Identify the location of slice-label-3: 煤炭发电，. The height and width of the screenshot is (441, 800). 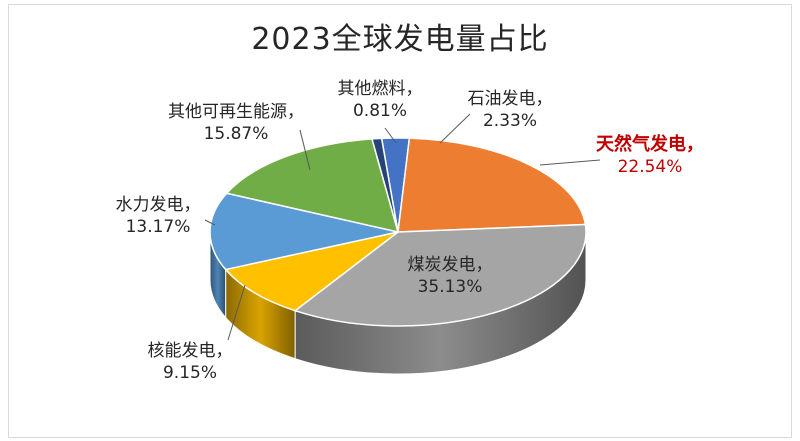
(450, 265).